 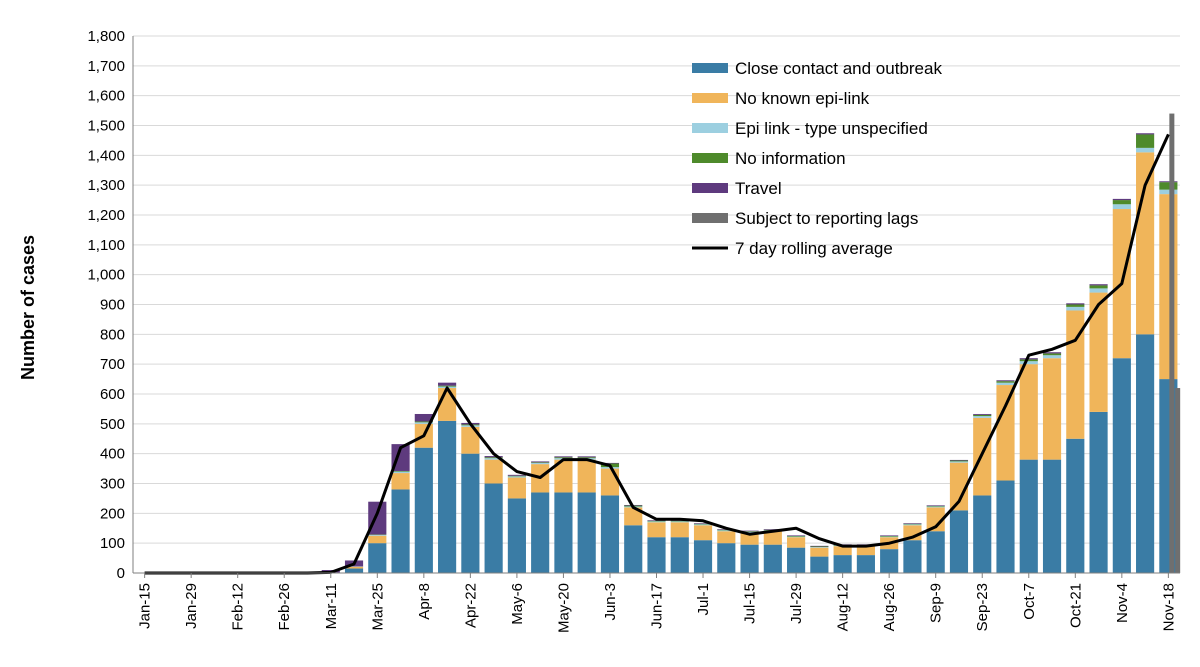 What do you see at coordinates (1168, 607) in the screenshot?
I see `x-tick-label: Nov-18` at bounding box center [1168, 607].